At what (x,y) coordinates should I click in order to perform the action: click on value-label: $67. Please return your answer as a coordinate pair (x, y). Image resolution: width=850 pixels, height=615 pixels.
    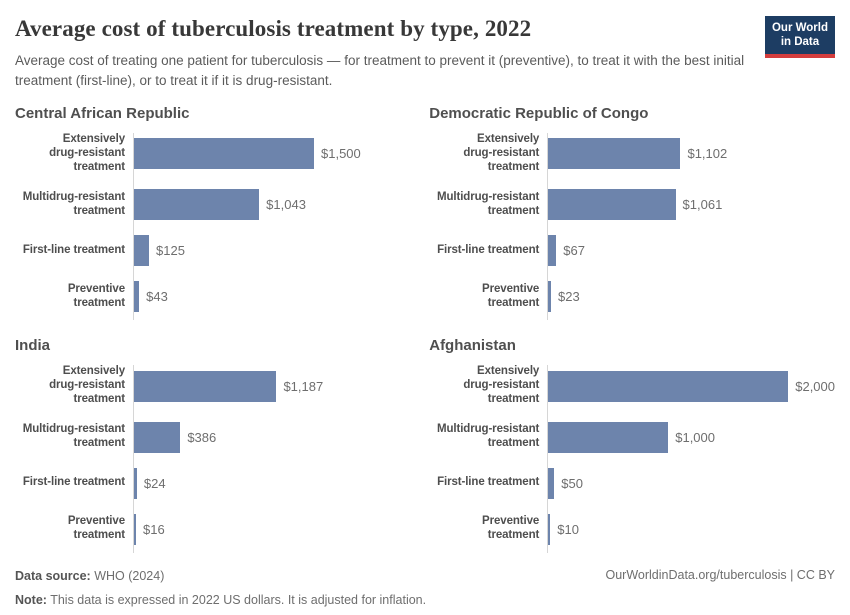
    Looking at the image, I should click on (574, 251).